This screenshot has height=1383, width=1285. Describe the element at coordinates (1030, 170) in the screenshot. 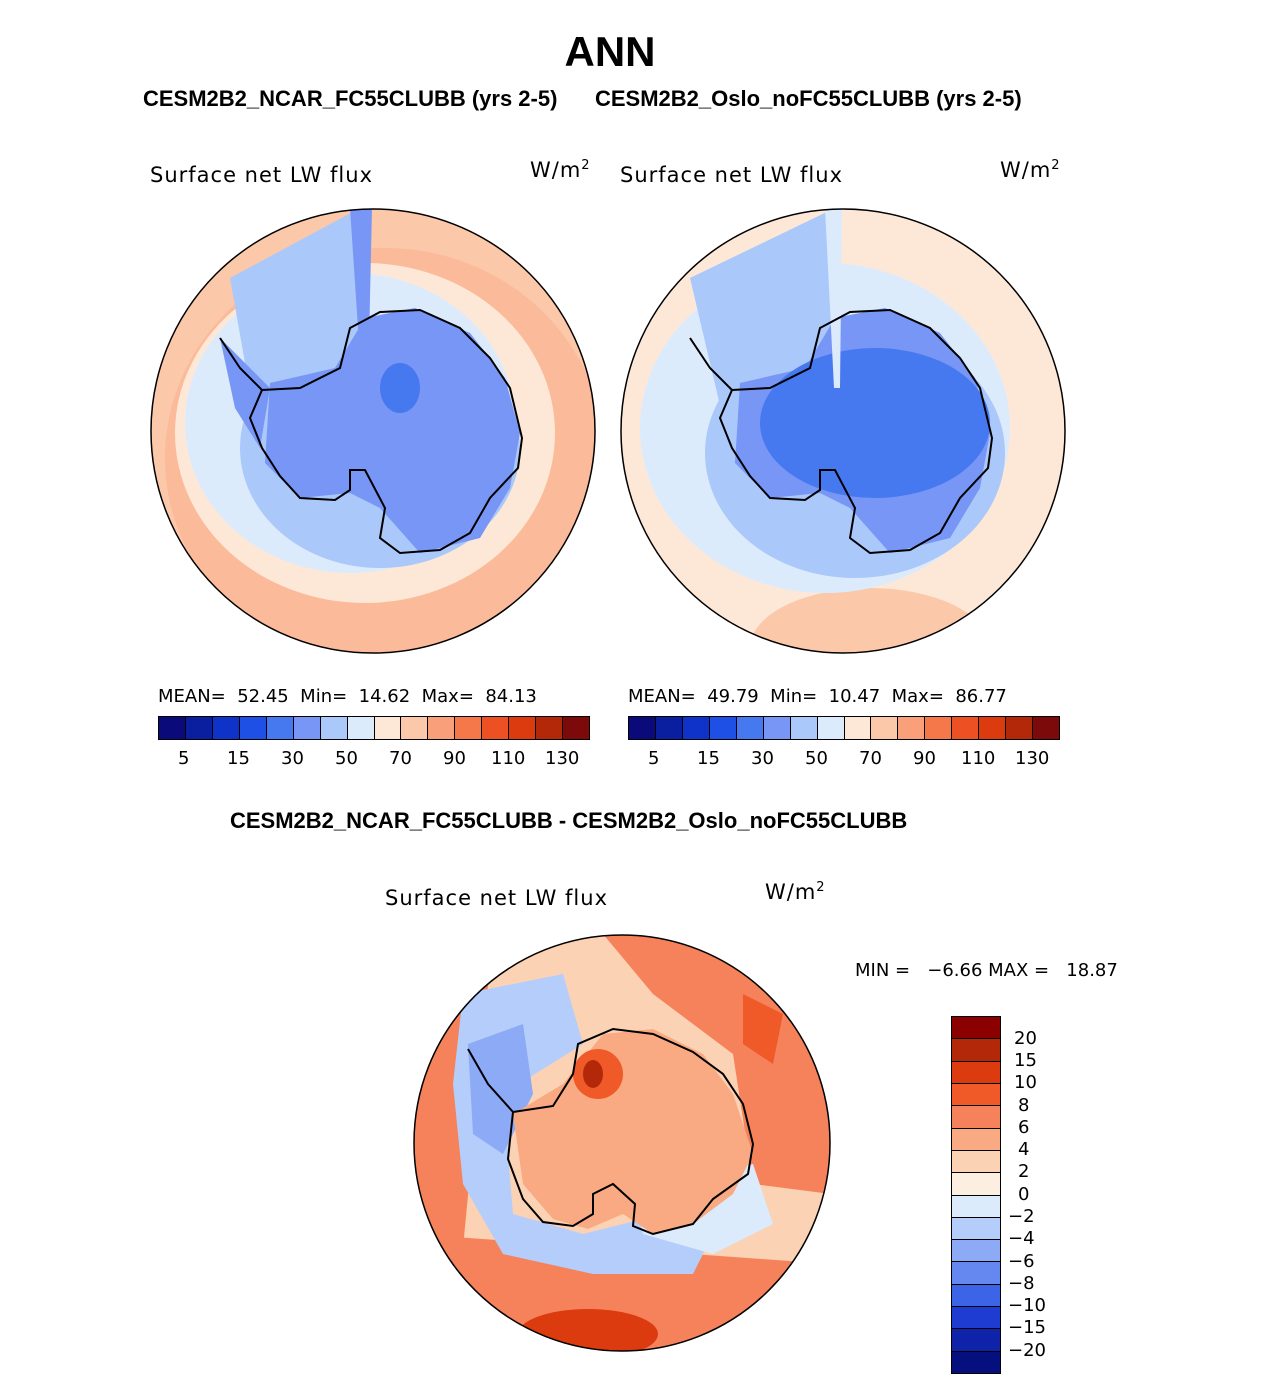

I see `panel-oslo-units: W/m2` at that location.